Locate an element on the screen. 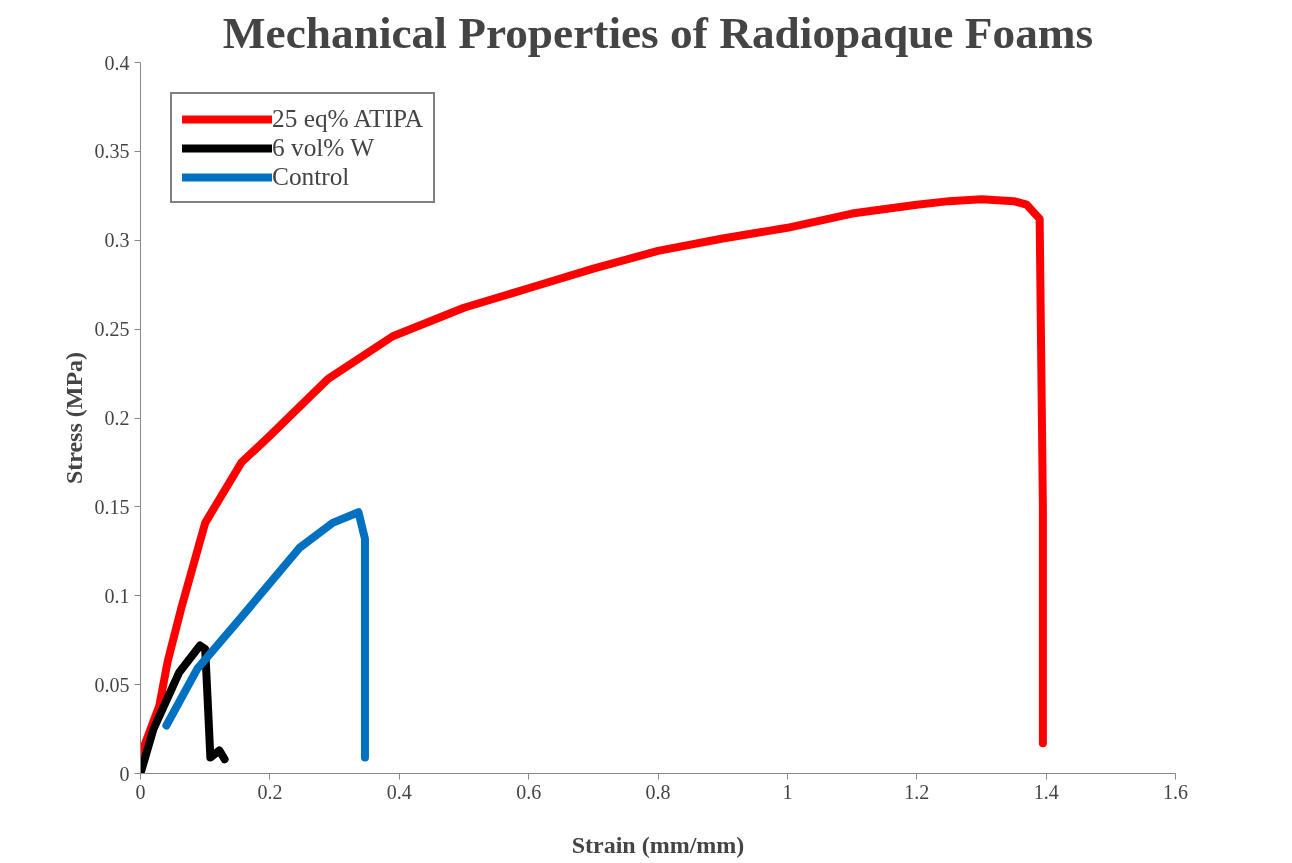 The height and width of the screenshot is (863, 1292). x-tick-label: 0.4 is located at coordinates (399, 791).